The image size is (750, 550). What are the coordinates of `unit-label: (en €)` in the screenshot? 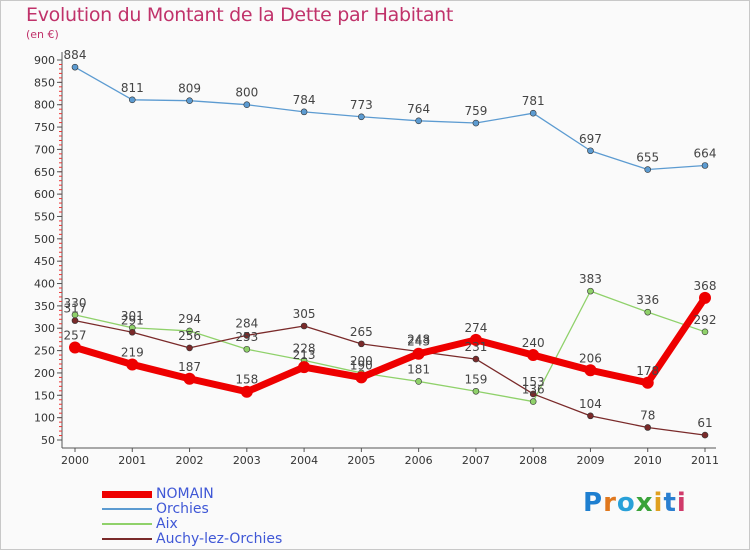 It's located at (42, 34).